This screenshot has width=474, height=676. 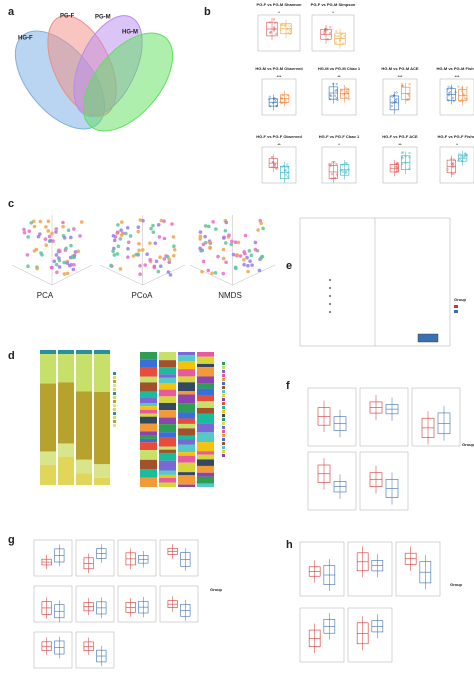 What do you see at coordinates (339, 136) in the screenshot?
I see `plot-title: HG-F vs PG-F Chao 1` at bounding box center [339, 136].